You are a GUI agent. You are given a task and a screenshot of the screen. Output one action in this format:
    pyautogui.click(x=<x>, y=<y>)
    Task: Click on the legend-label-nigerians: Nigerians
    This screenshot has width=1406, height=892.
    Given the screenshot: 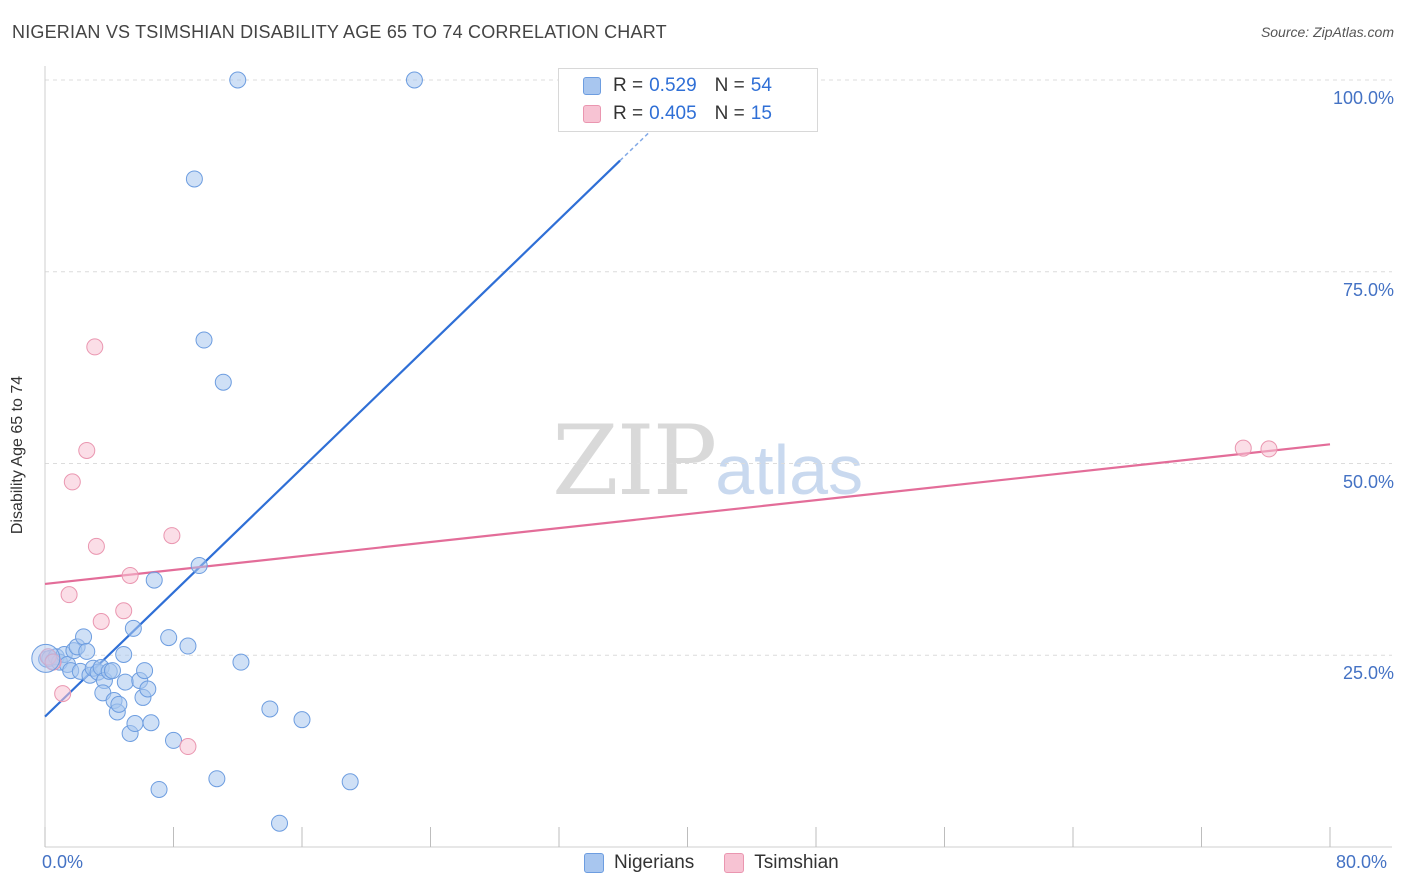 What is the action you would take?
    pyautogui.click(x=654, y=862)
    